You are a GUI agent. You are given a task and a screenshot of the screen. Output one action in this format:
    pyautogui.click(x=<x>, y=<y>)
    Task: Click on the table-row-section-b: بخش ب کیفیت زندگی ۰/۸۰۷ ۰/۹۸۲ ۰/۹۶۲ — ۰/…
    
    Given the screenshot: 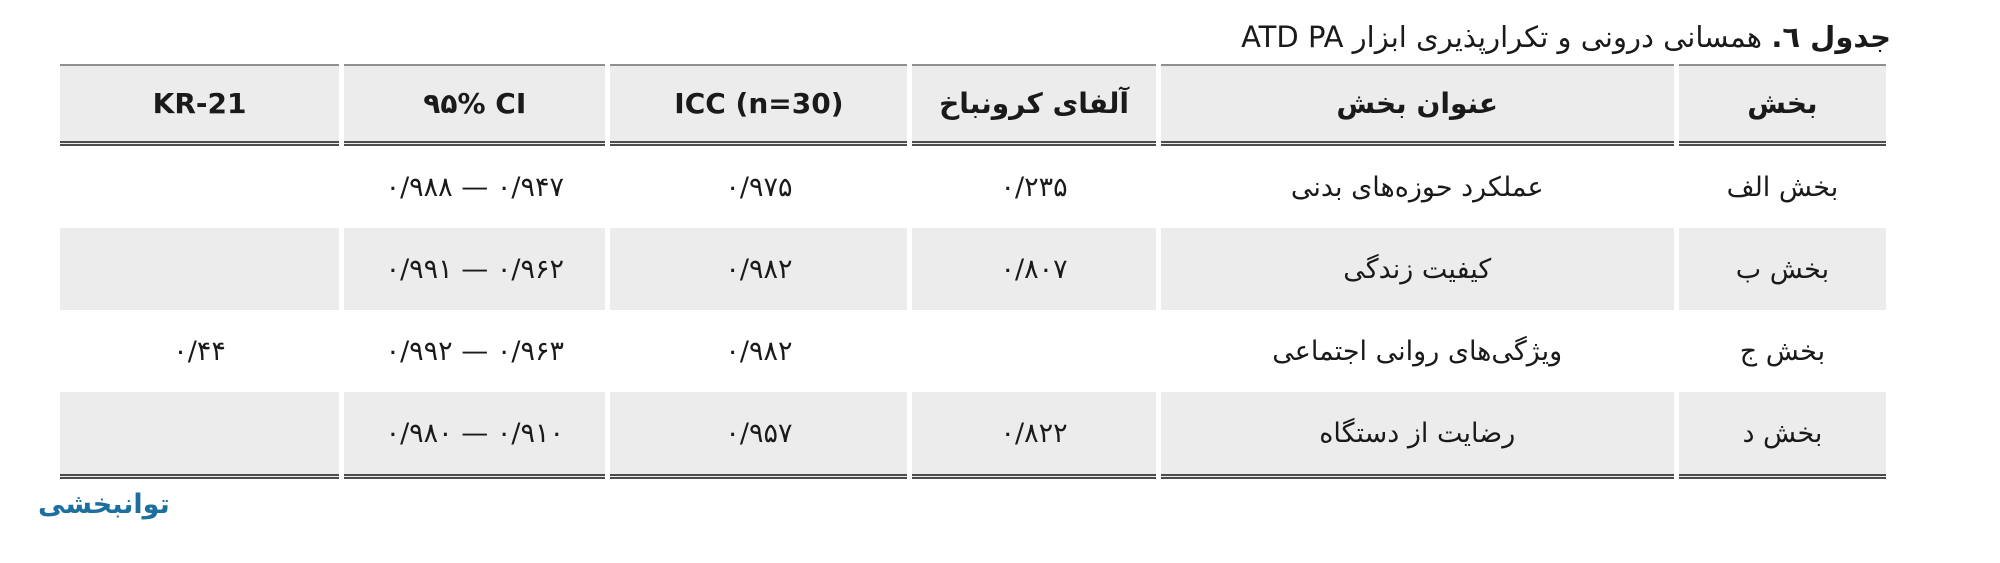 What is the action you would take?
    pyautogui.click(x=973, y=269)
    